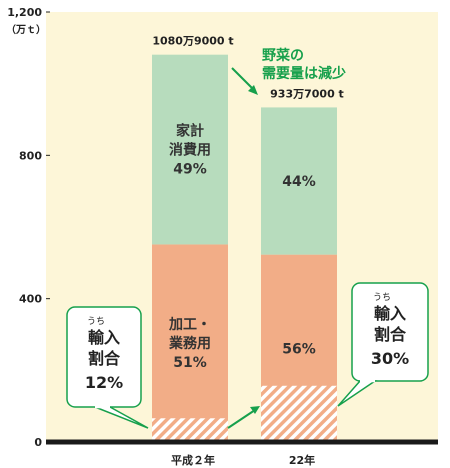 The image size is (450, 468). Describe the element at coordinates (104, 382) in the screenshot. I see `callout-percent: 12%` at that location.